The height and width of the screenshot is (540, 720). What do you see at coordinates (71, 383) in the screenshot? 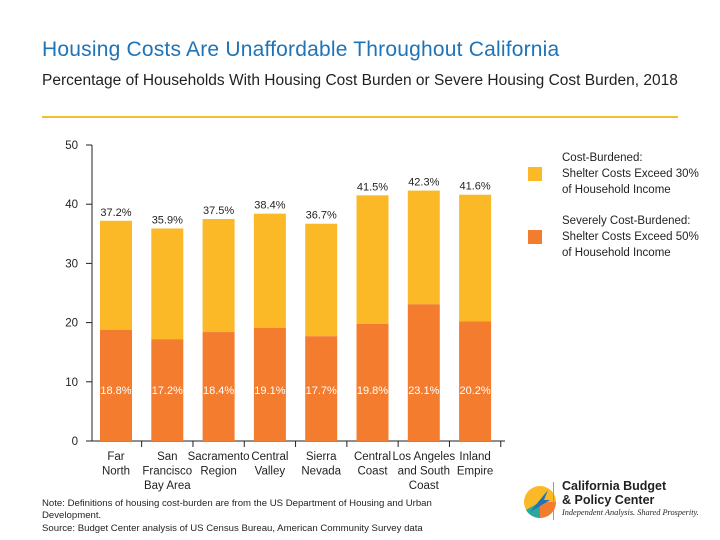
I see `y-tick-label: 10` at bounding box center [71, 383].